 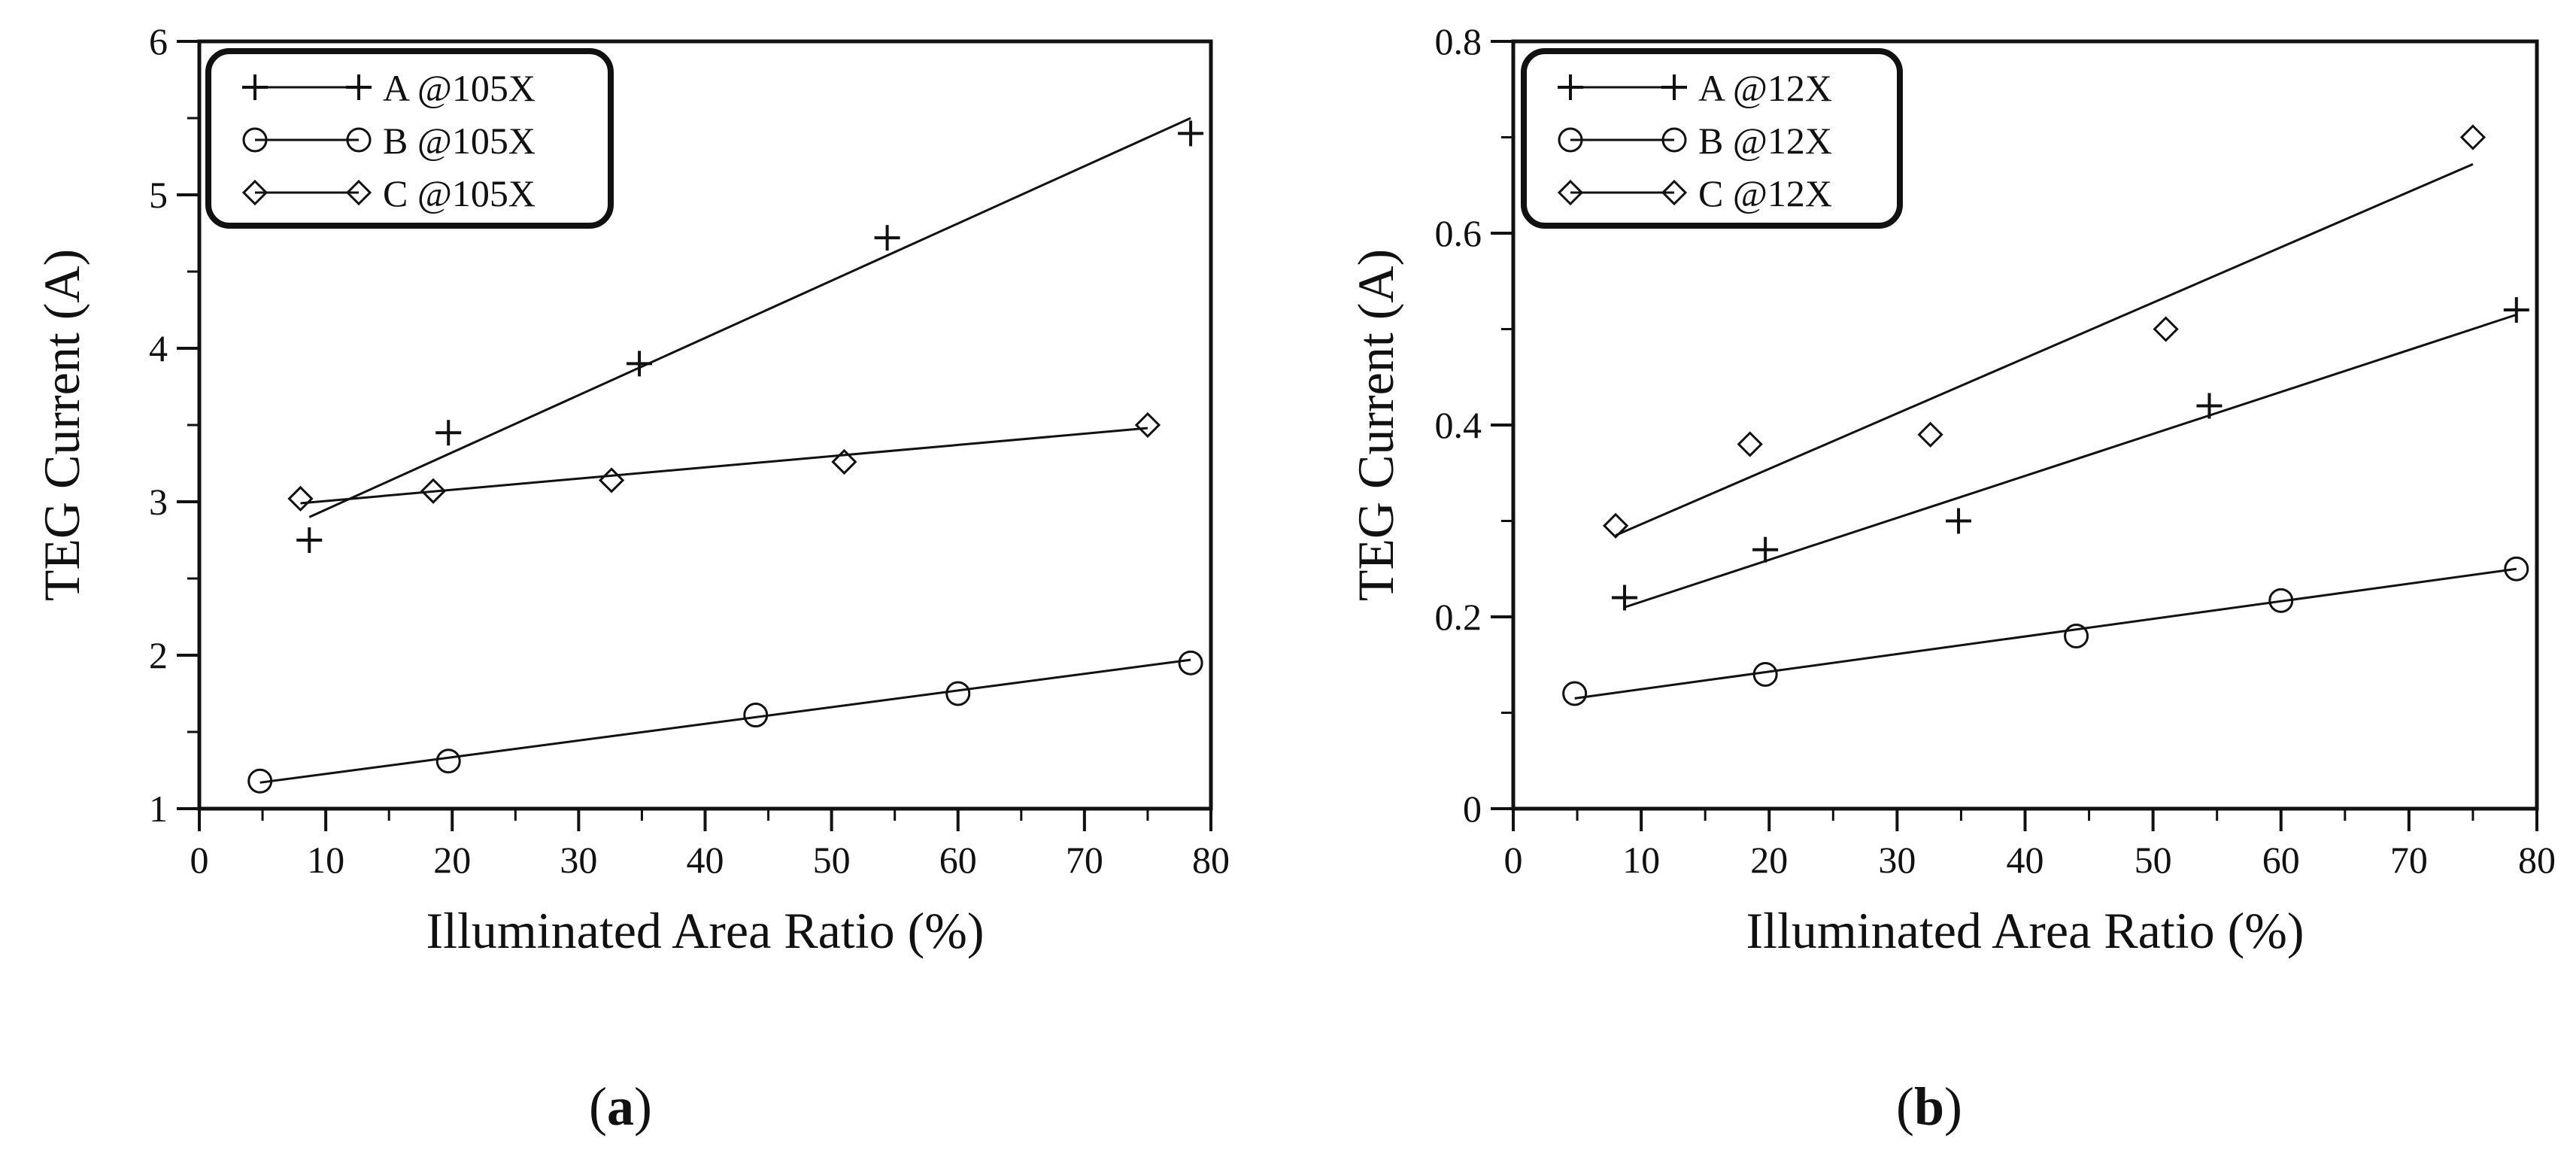 What do you see at coordinates (459, 141) in the screenshot?
I see `legend-label: B @105X` at bounding box center [459, 141].